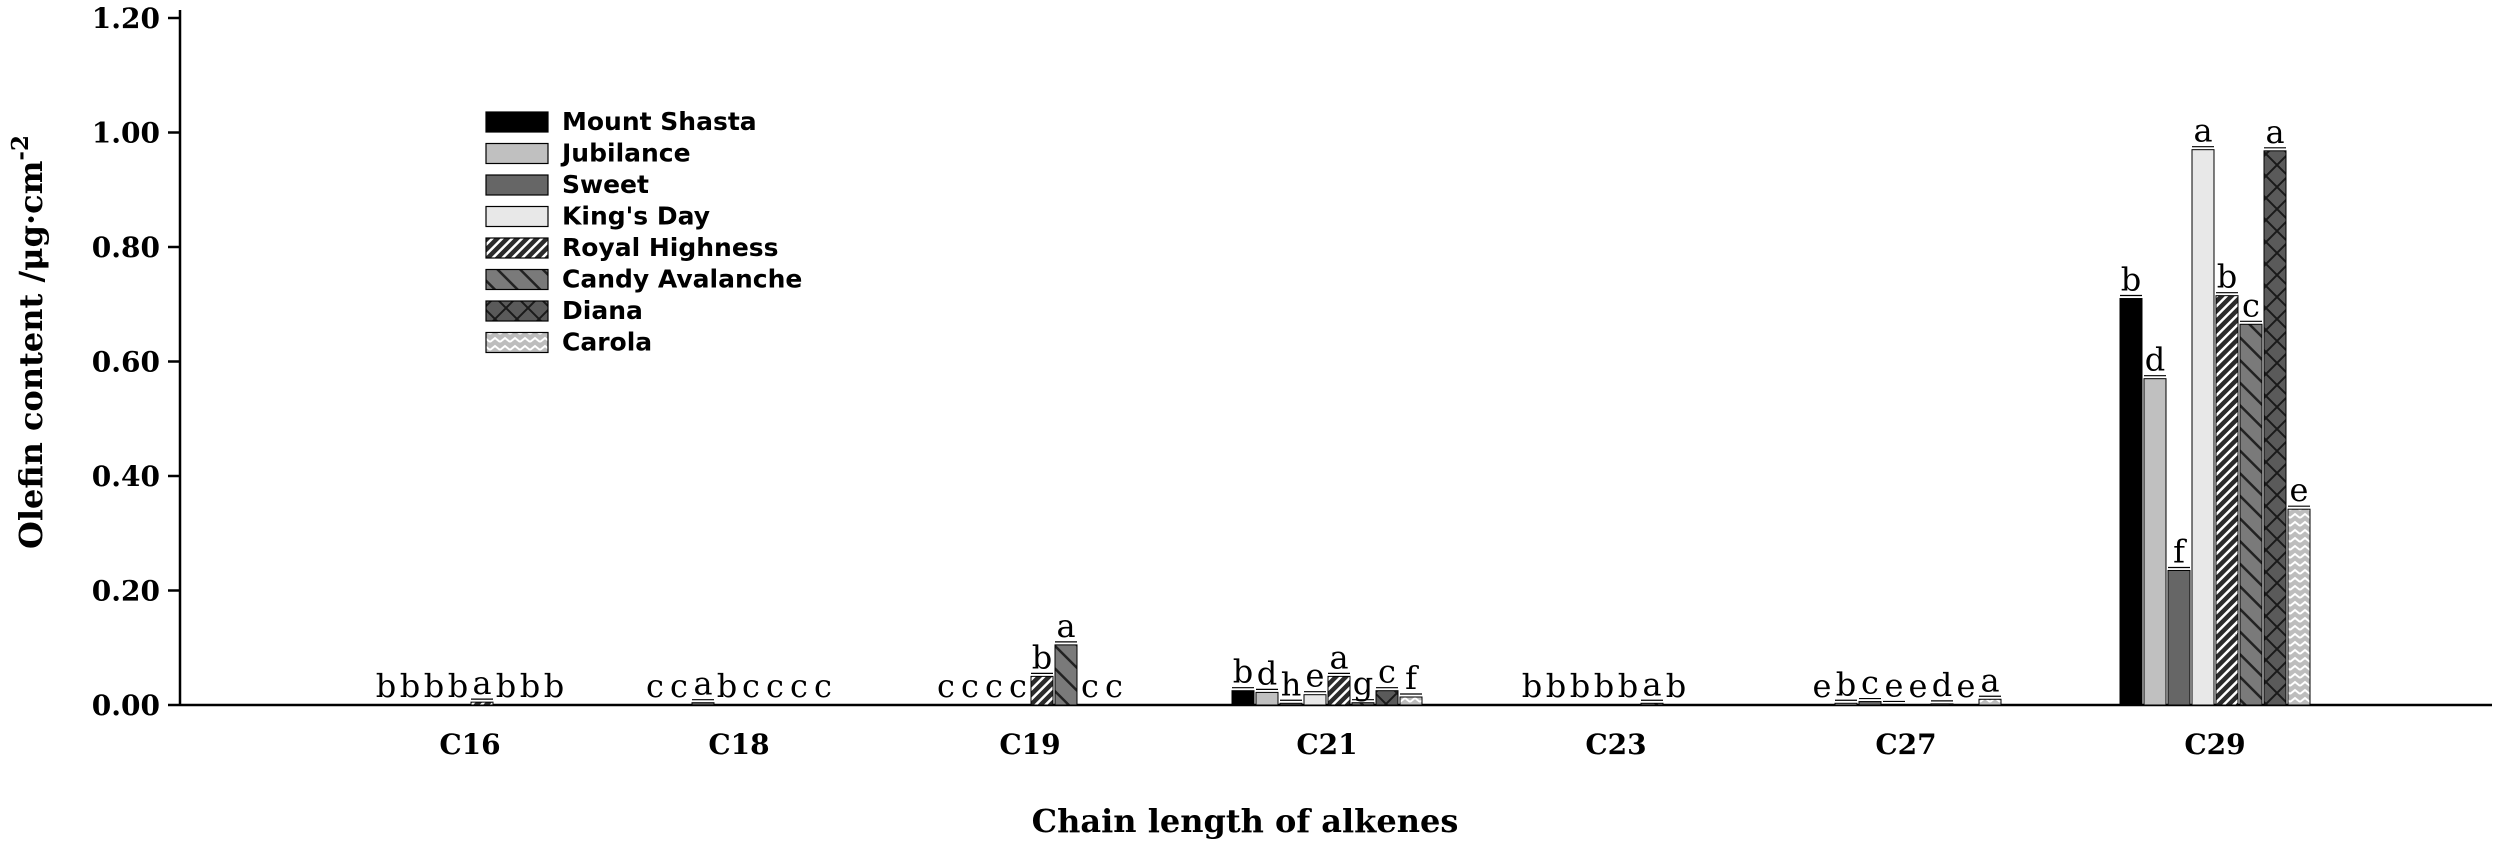  What do you see at coordinates (1029, 744) in the screenshot?
I see `x-tick-label-c19: C19` at bounding box center [1029, 744].